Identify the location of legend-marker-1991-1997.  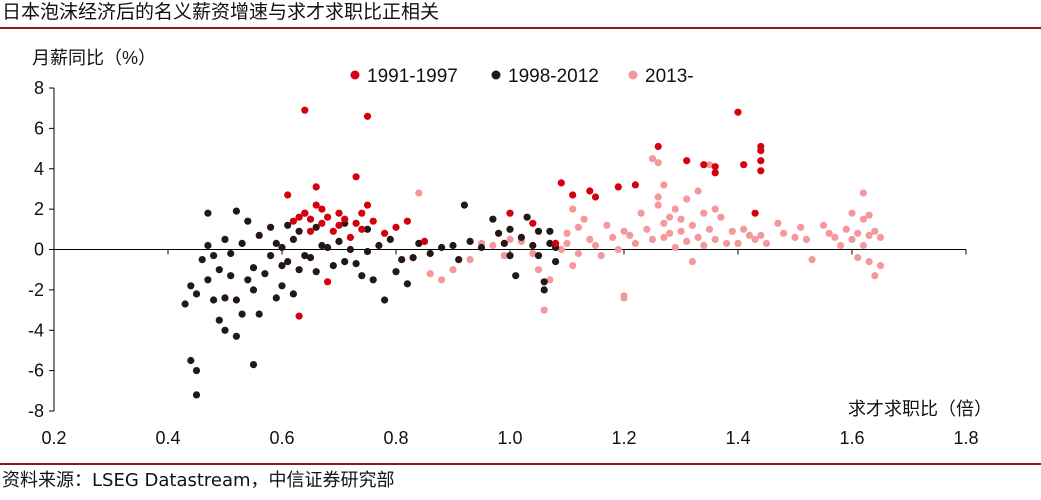
(355, 75).